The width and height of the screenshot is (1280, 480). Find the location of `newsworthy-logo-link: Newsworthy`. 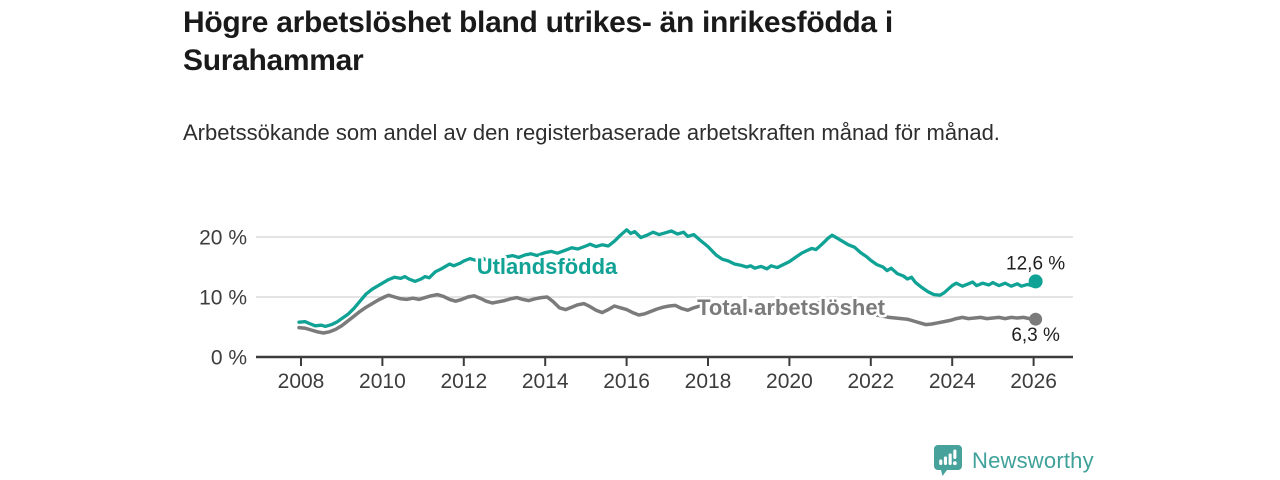

newsworthy-logo-link: Newsworthy is located at coordinates (1013, 460).